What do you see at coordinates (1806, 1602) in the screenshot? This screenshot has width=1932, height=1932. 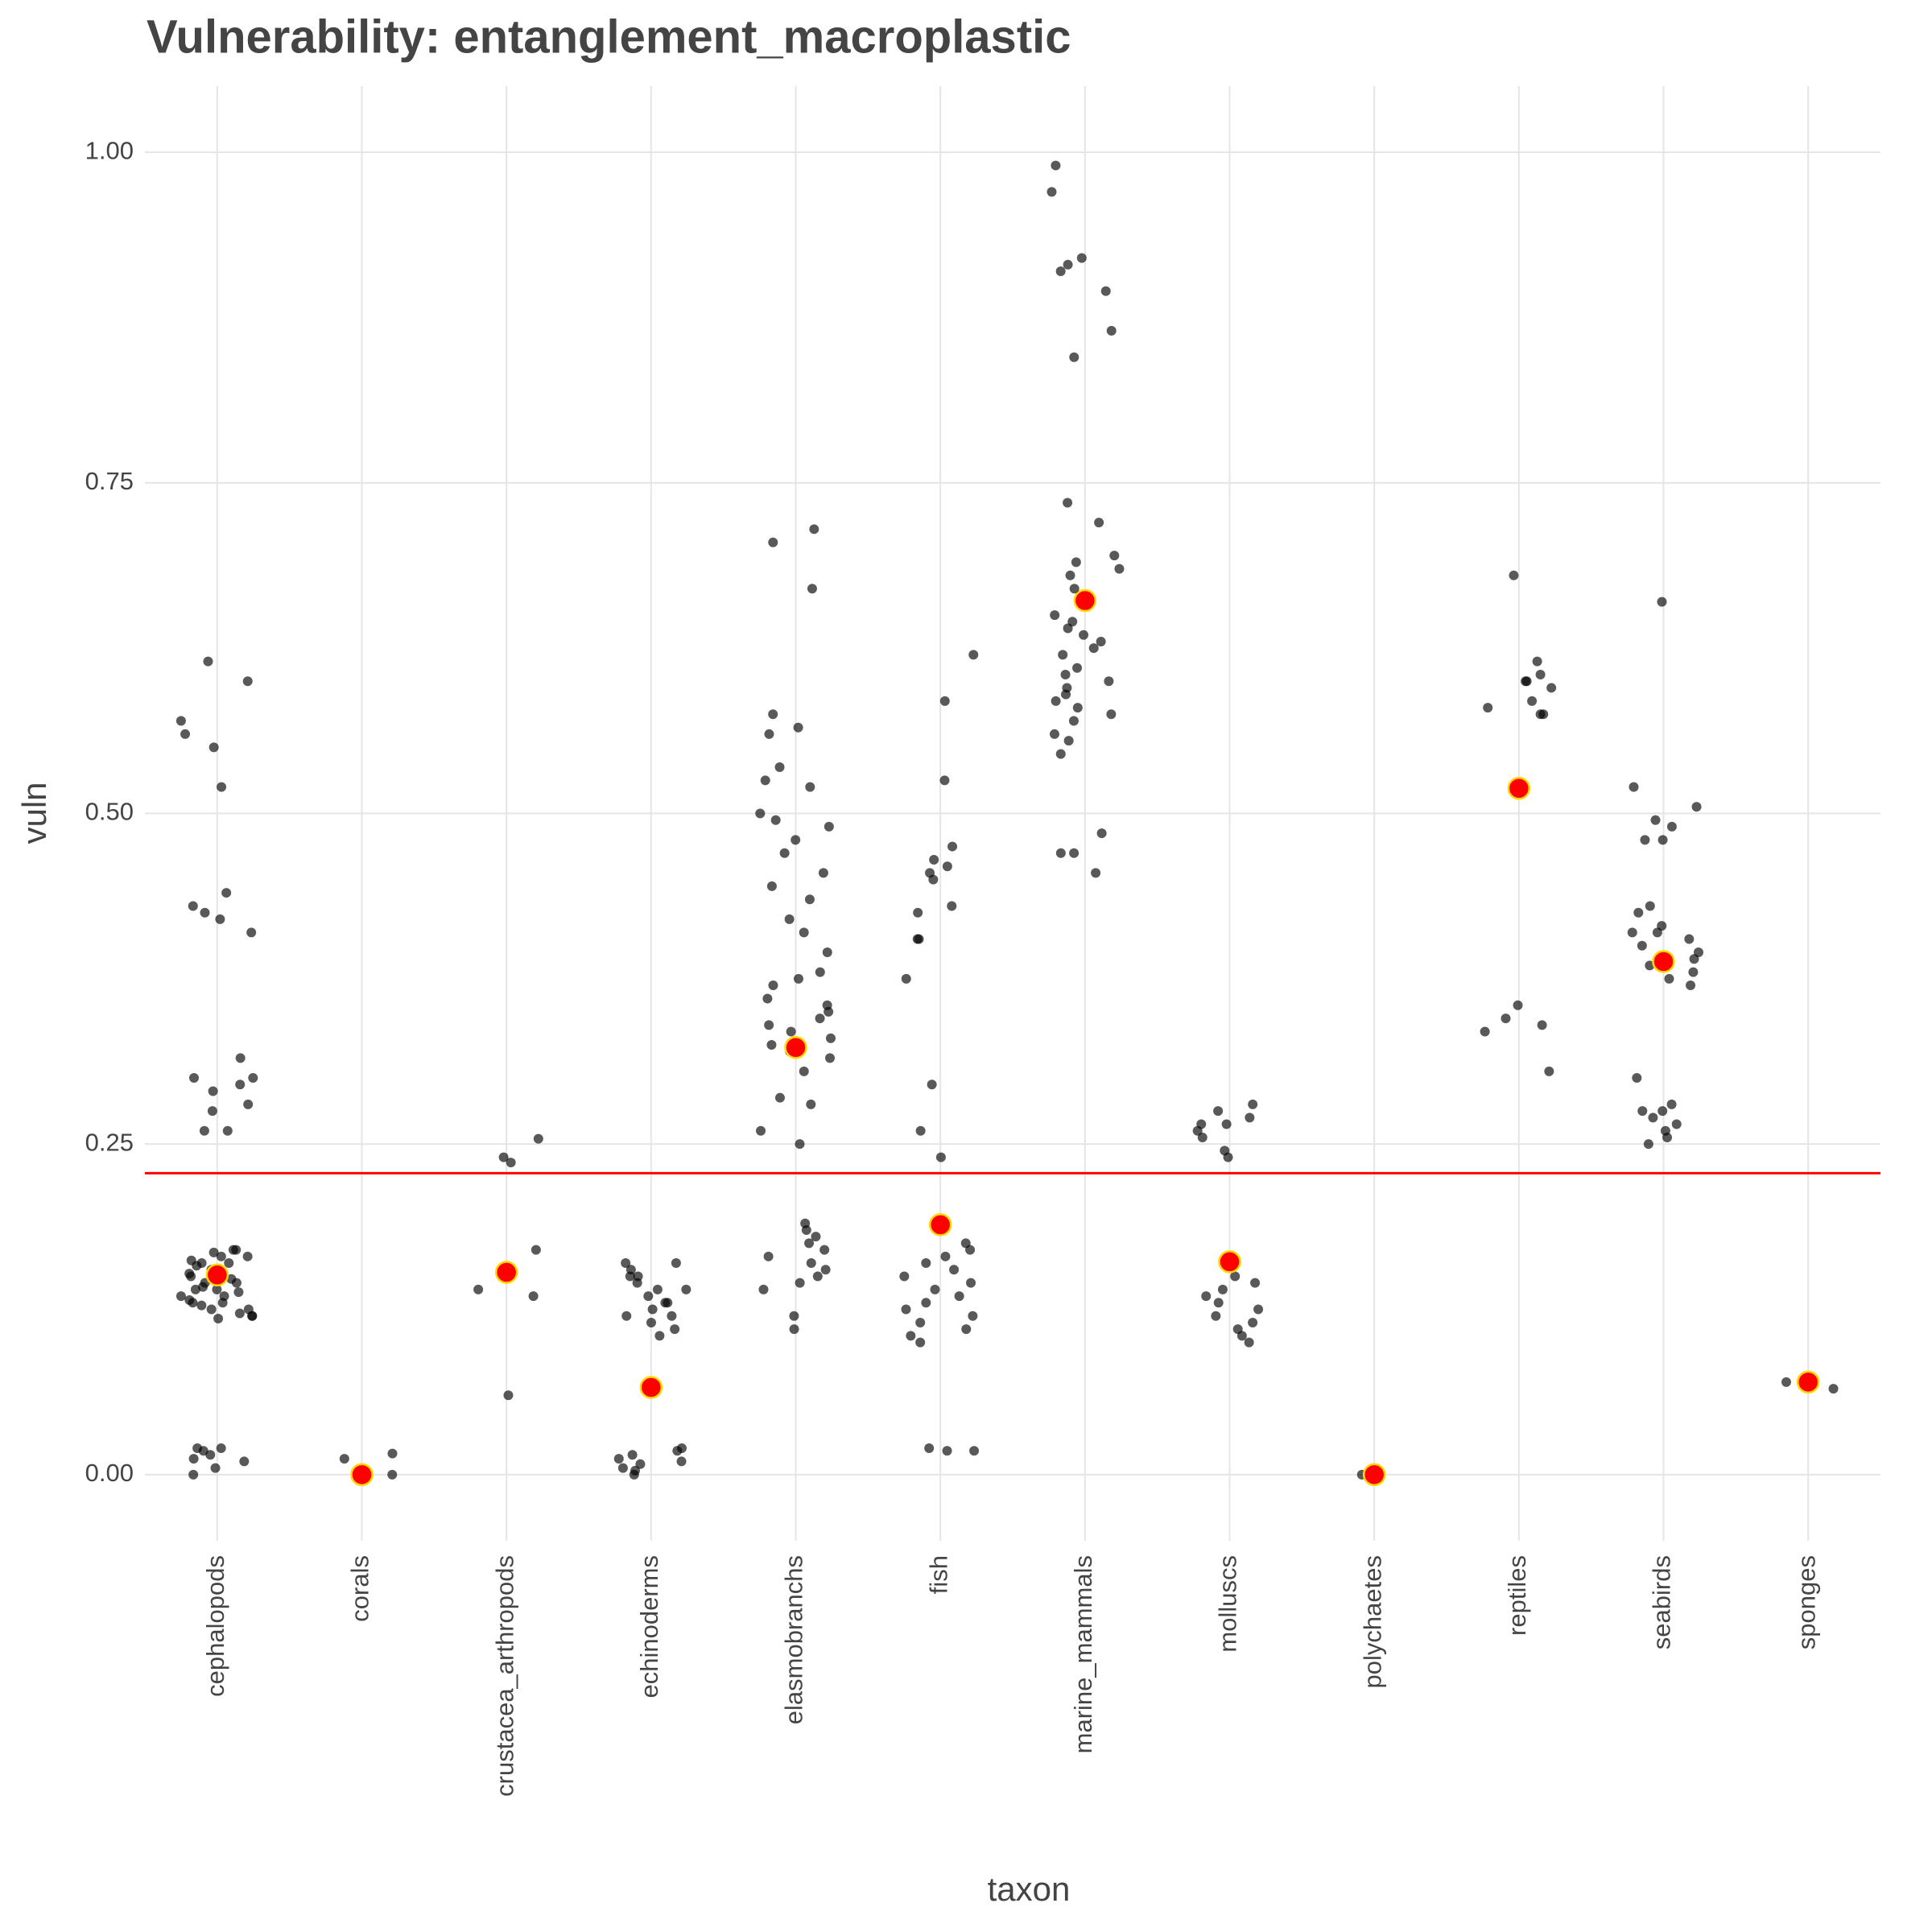 I see `x-tick-label: sponges` at bounding box center [1806, 1602].